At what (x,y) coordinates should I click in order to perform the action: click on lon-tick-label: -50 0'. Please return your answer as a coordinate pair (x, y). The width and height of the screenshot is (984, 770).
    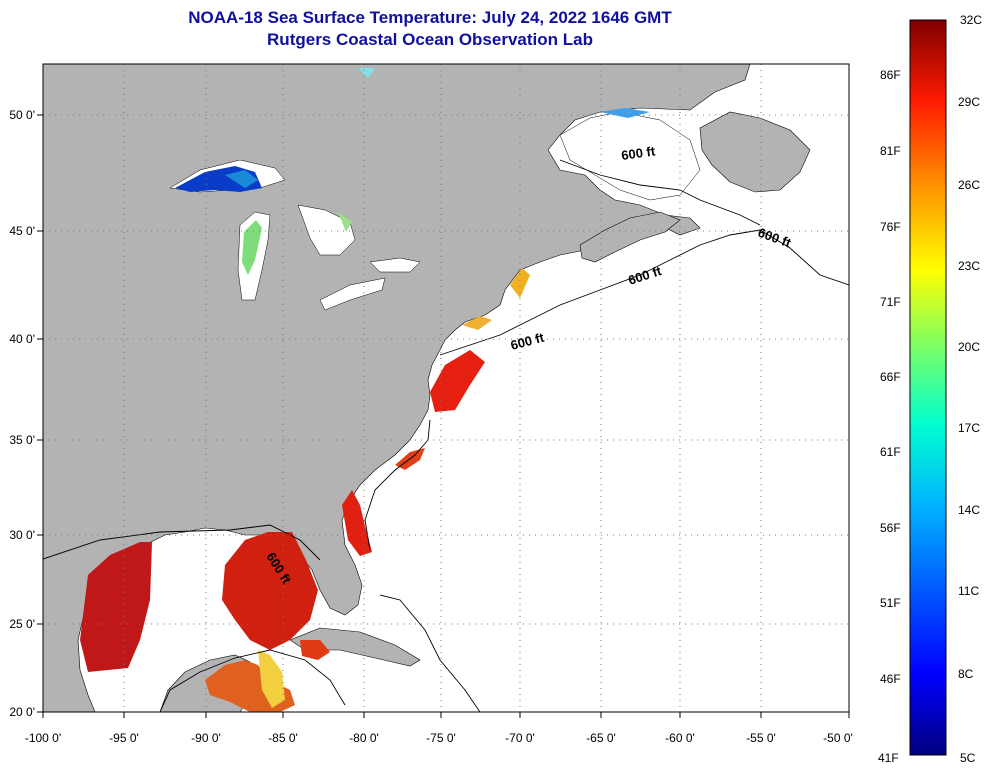
    Looking at the image, I should click on (838, 738).